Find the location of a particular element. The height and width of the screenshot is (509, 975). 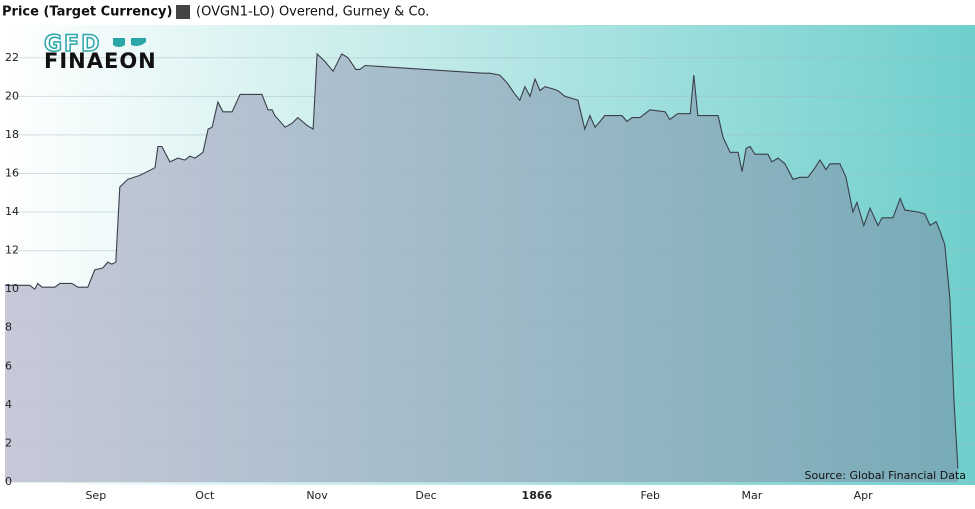

y-tick-label: 14 is located at coordinates (12, 211).